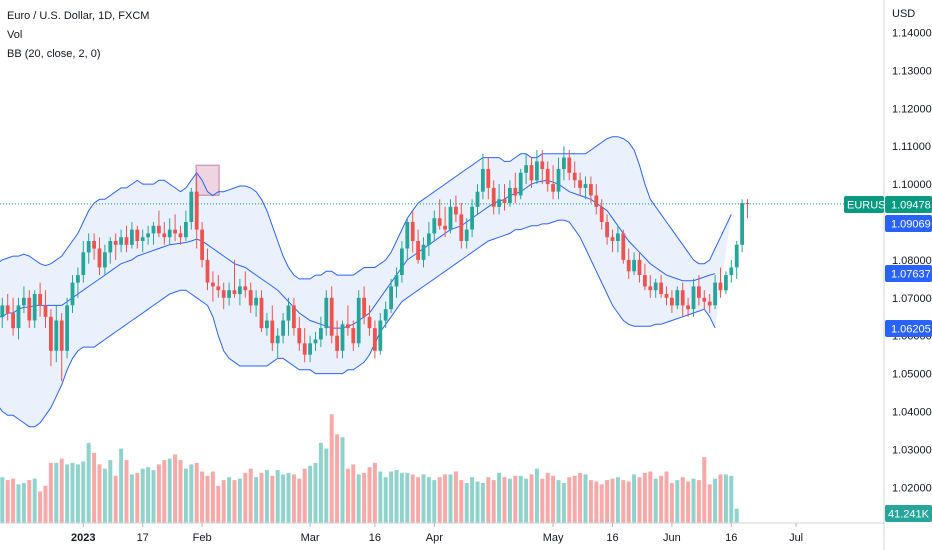 Image resolution: width=932 pixels, height=550 pixels. Describe the element at coordinates (54, 54) in the screenshot. I see `legend-bollinger: BB (20, close, 2, 0)` at that location.